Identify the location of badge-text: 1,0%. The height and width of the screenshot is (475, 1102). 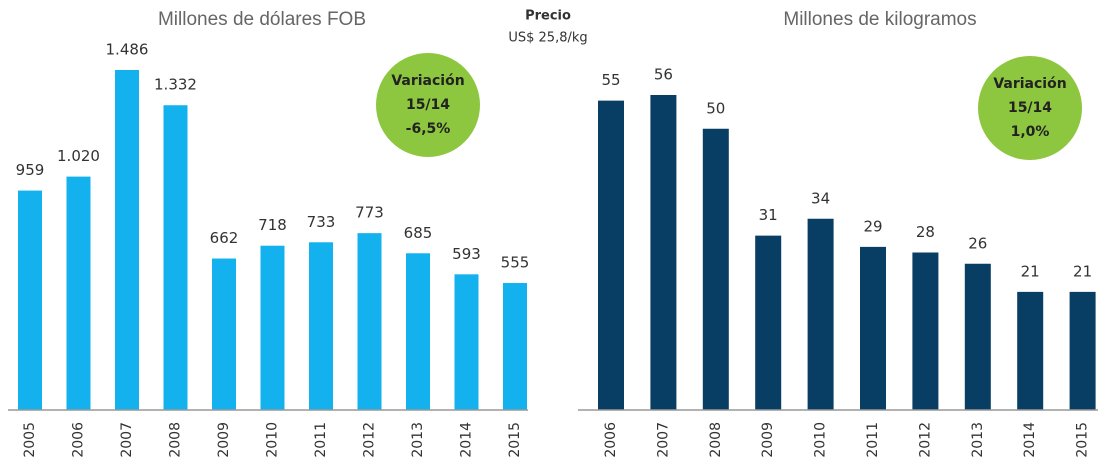
(1030, 132).